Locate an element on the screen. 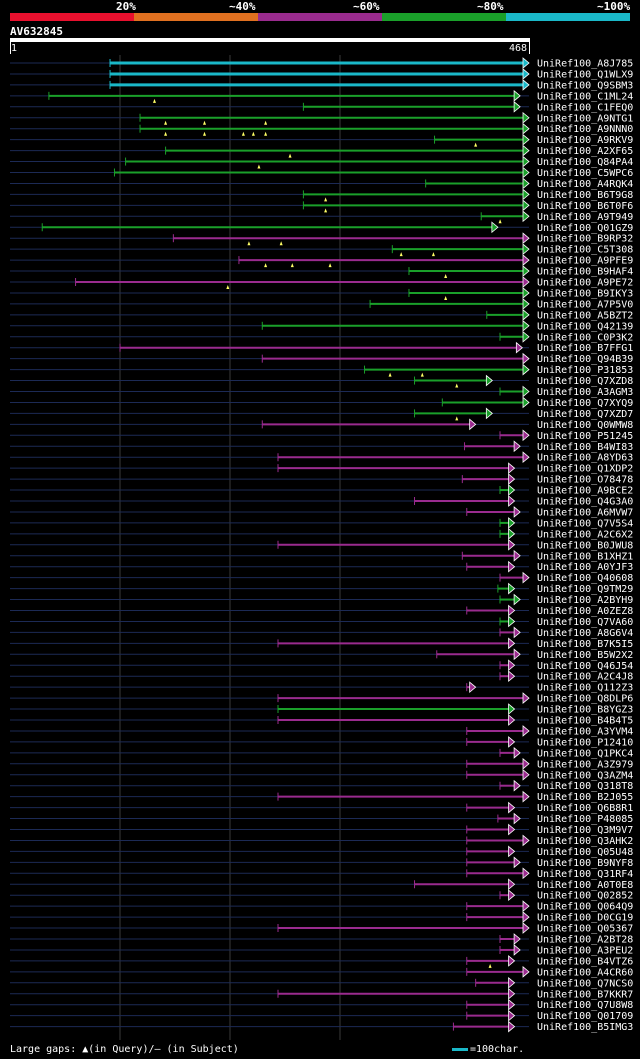  hit-label: UniRef100_Q9TM29 is located at coordinates (585, 589).